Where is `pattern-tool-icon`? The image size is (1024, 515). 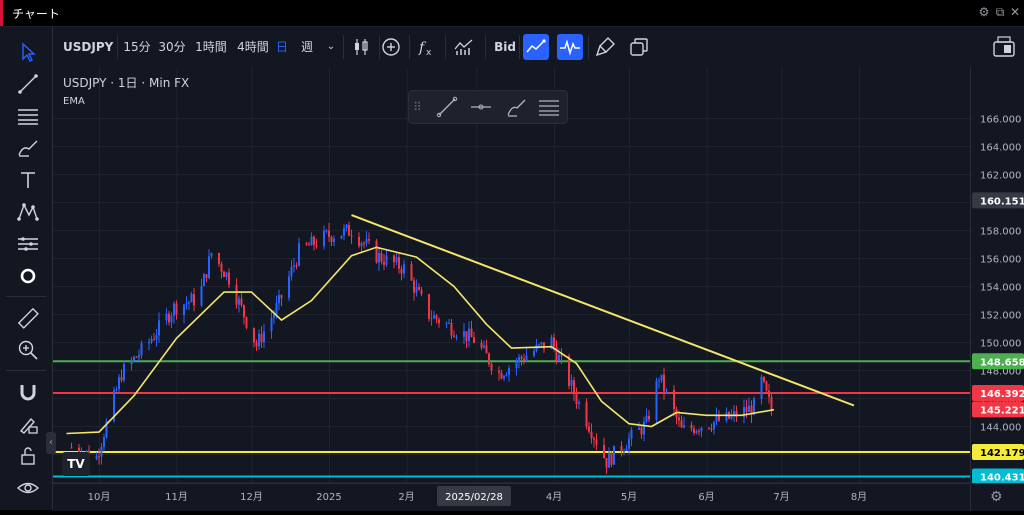 pattern-tool-icon is located at coordinates (28, 212).